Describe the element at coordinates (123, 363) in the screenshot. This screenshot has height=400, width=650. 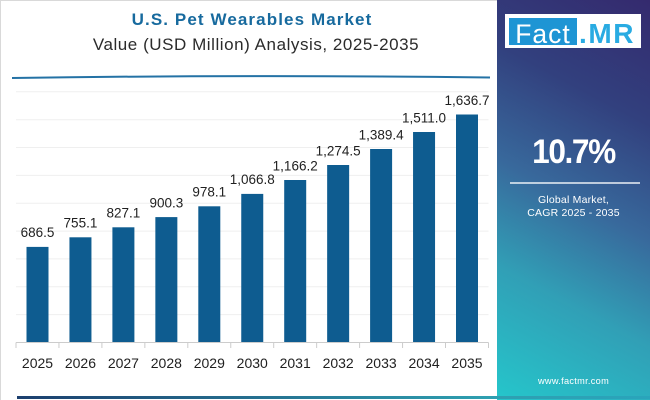
I see `svg-text: 2027` at that location.